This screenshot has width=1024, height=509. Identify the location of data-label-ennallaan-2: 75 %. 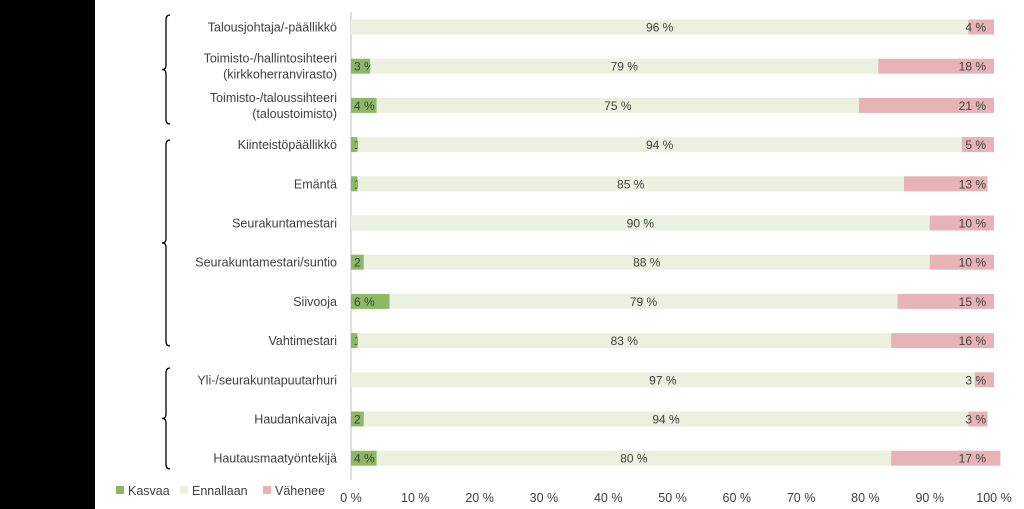
(618, 106).